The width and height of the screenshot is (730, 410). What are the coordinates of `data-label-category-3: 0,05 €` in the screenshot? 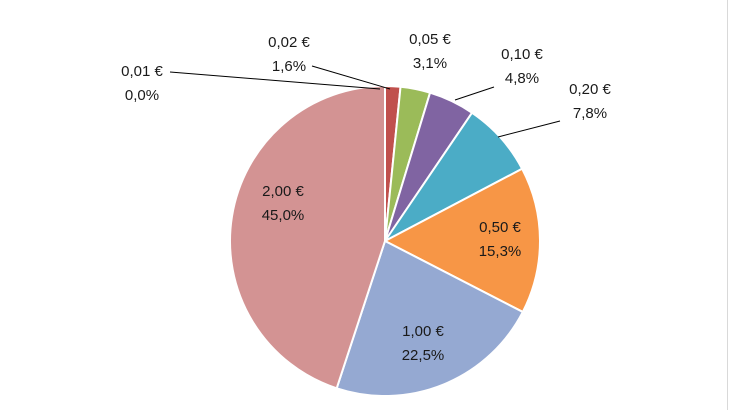 It's located at (430, 39).